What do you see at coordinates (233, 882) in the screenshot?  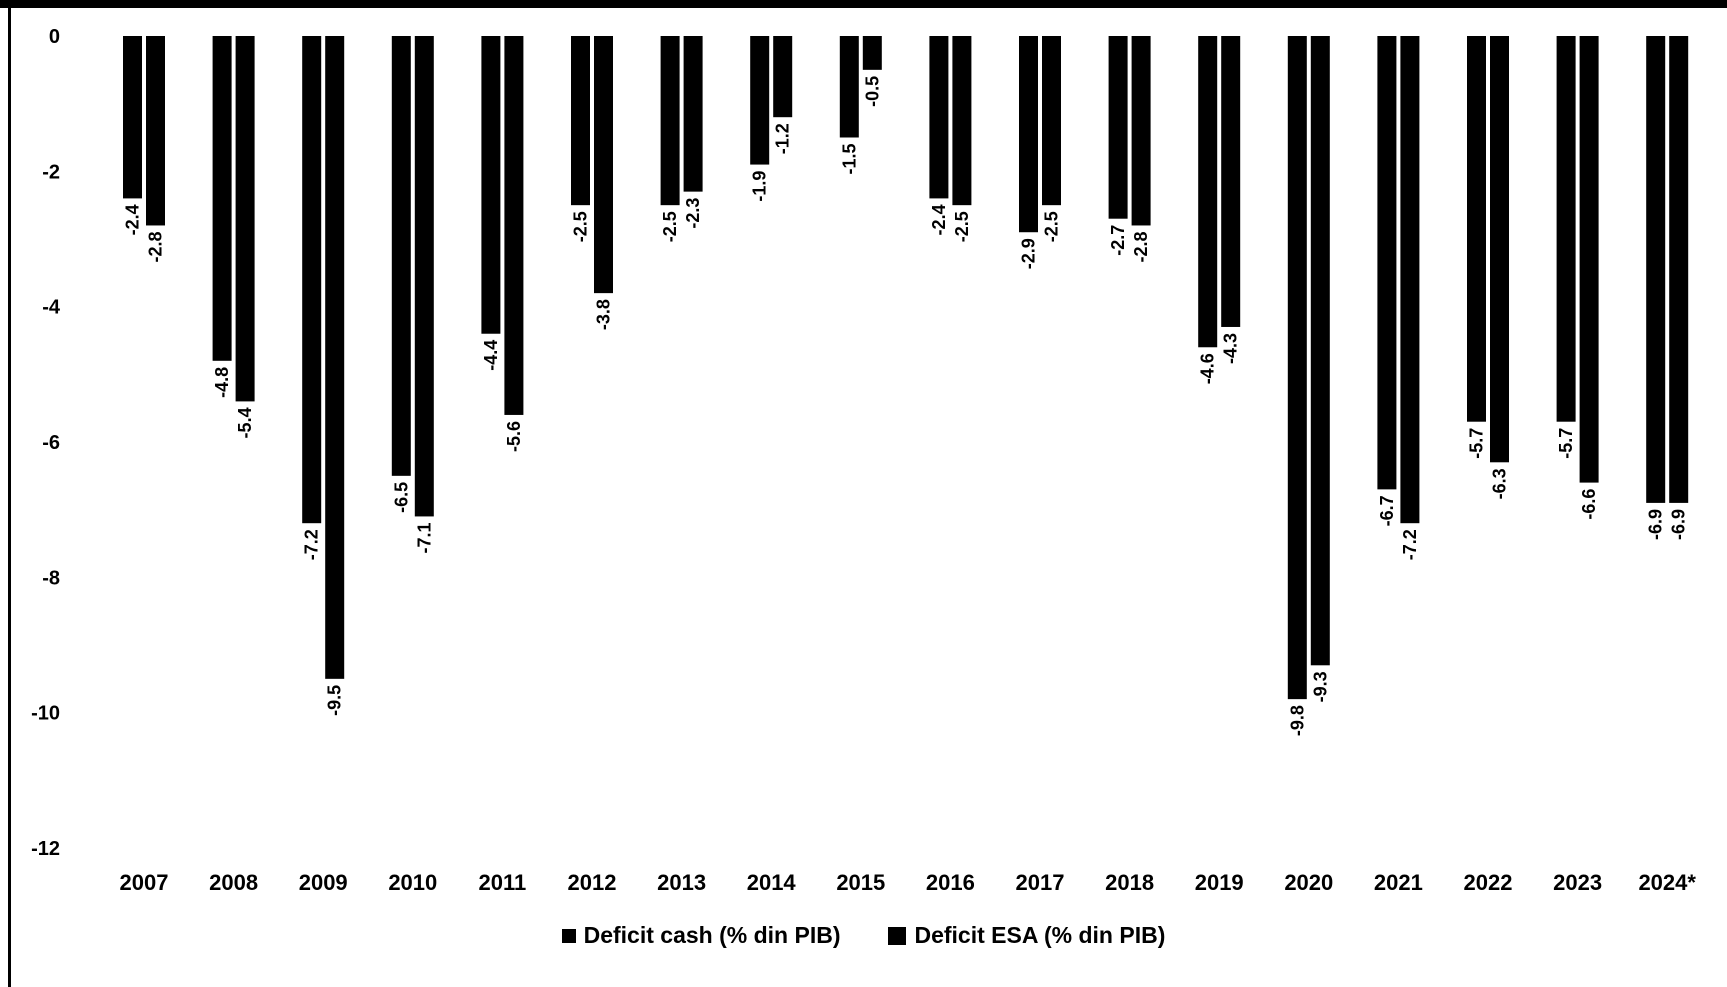 I see `x-tick-label: 2008` at bounding box center [233, 882].